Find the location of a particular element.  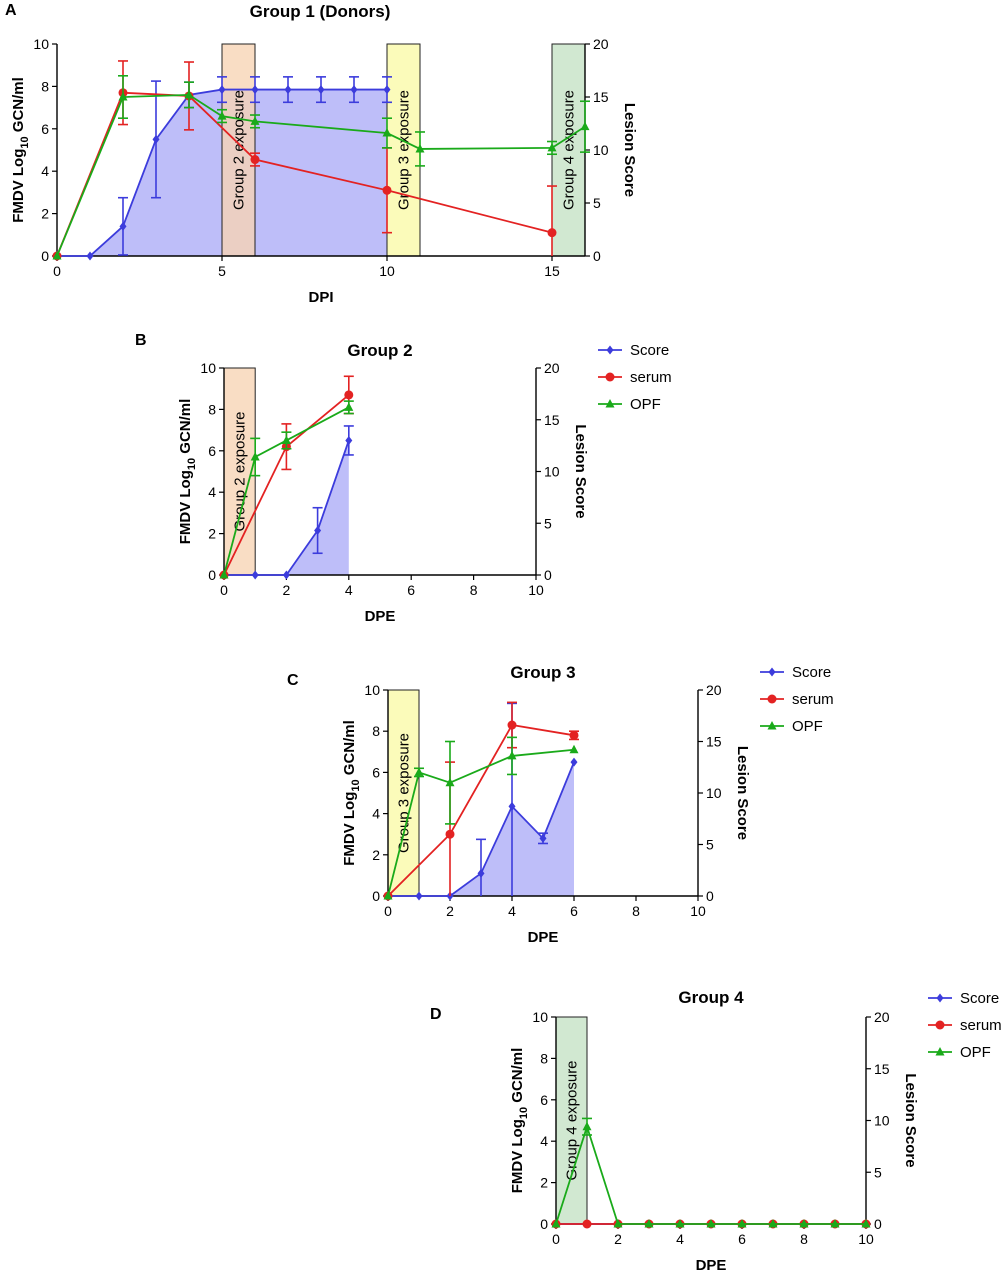

score-area is located at coordinates (481, 829).